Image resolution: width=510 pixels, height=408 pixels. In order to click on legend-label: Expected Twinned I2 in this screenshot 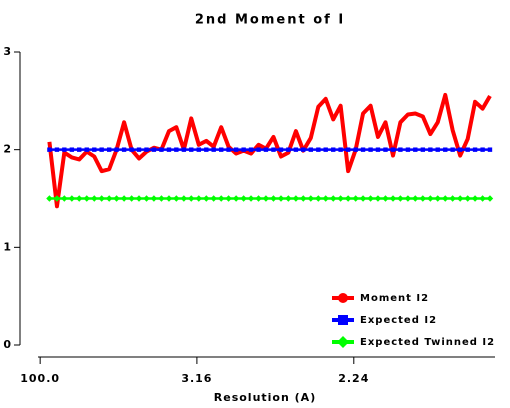, I will do `click(427, 342)`.